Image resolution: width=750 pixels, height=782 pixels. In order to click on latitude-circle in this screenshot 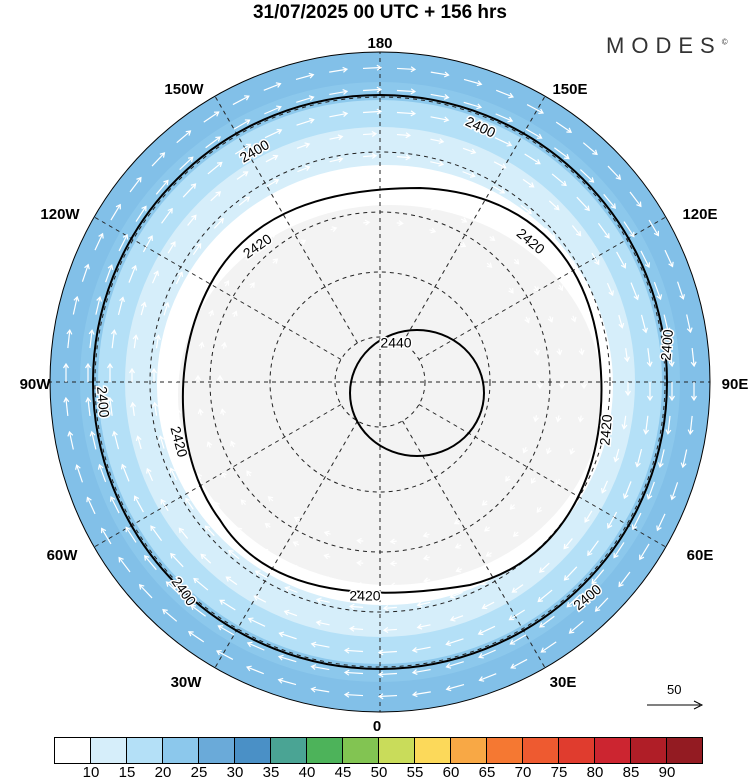, I will do `click(380, 382)`.